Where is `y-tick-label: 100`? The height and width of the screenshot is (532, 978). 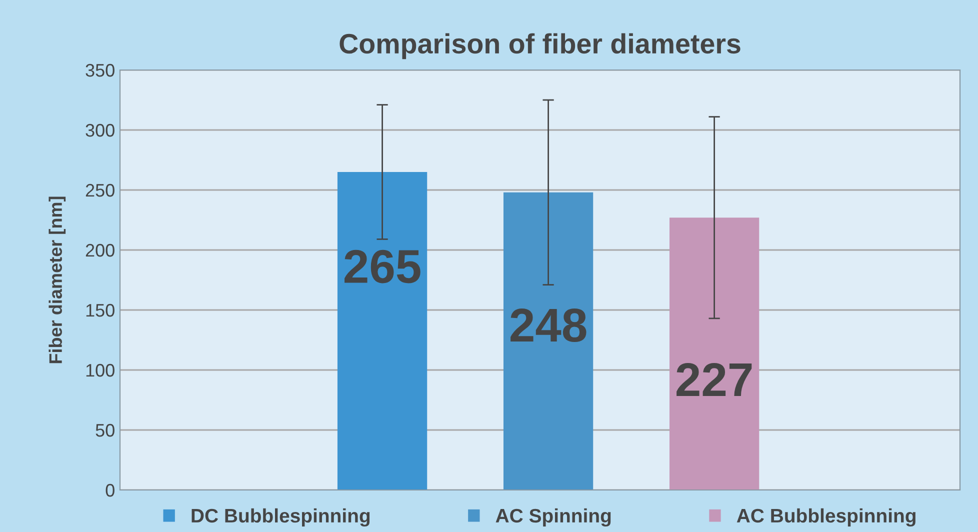
y-tick-label: 100 is located at coordinates (100, 370).